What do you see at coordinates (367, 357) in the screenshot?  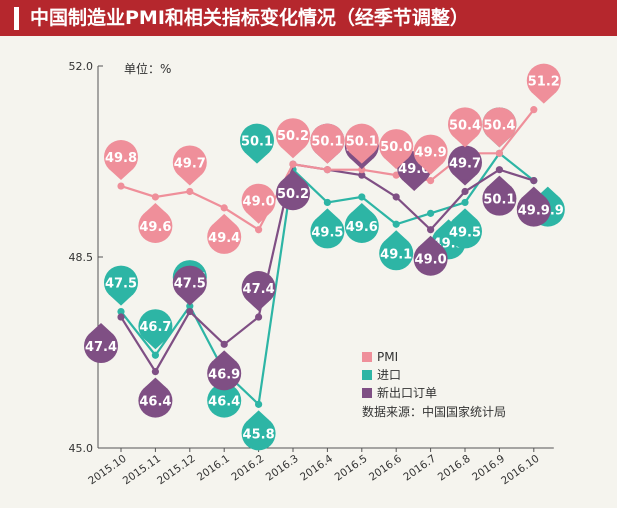 I see `legend-swatch-pmi` at bounding box center [367, 357].